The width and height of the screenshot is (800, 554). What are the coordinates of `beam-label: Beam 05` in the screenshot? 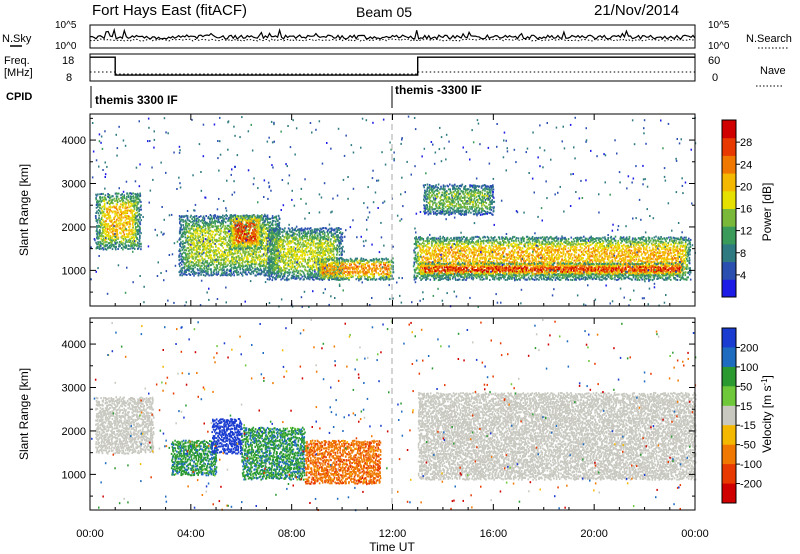 It's located at (384, 12).